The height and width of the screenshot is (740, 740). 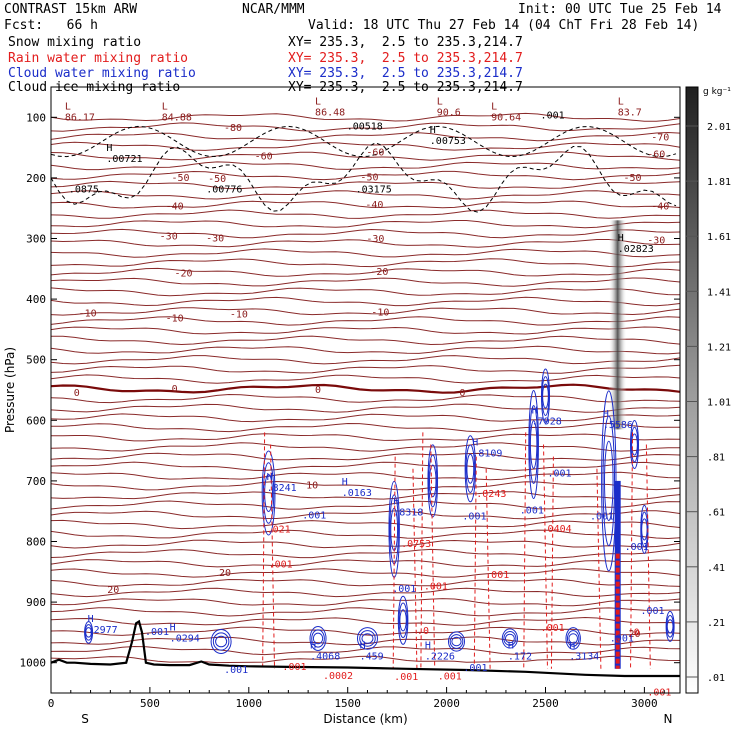 What do you see at coordinates (553, 115) in the screenshot?
I see `extremum-value: .001` at bounding box center [553, 115].